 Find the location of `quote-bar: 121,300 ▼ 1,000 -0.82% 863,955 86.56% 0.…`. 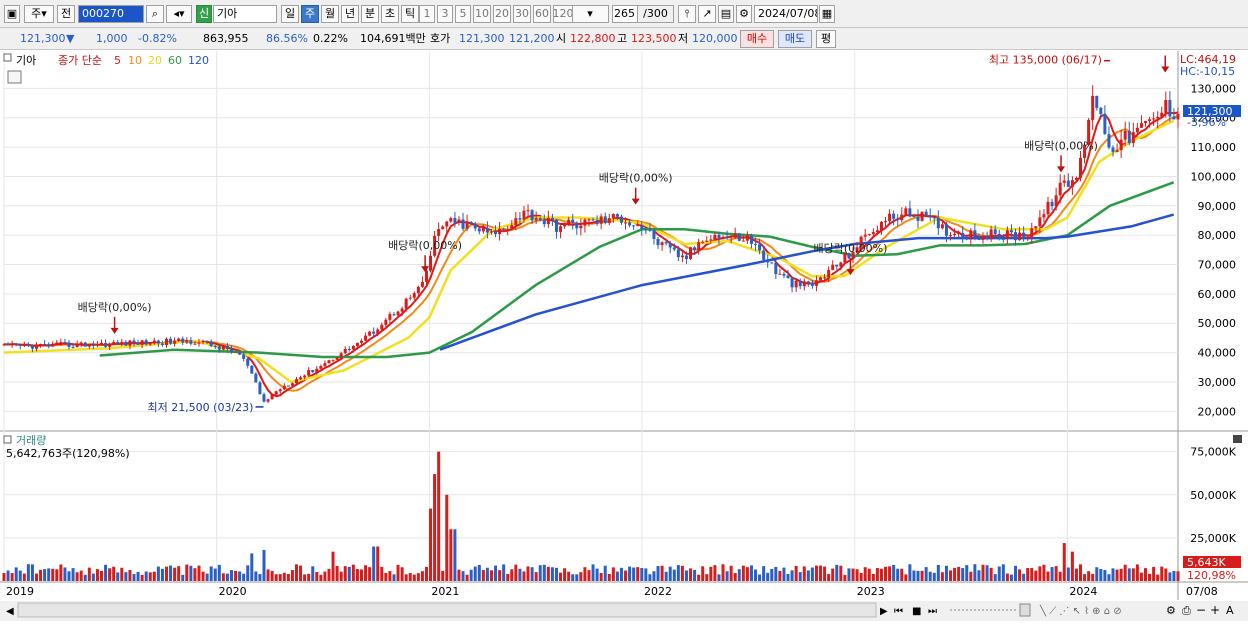

quote-bar: 121,300 ▼ 1,000 -0.82% 863,955 86.56% 0.… is located at coordinates (624, 39).